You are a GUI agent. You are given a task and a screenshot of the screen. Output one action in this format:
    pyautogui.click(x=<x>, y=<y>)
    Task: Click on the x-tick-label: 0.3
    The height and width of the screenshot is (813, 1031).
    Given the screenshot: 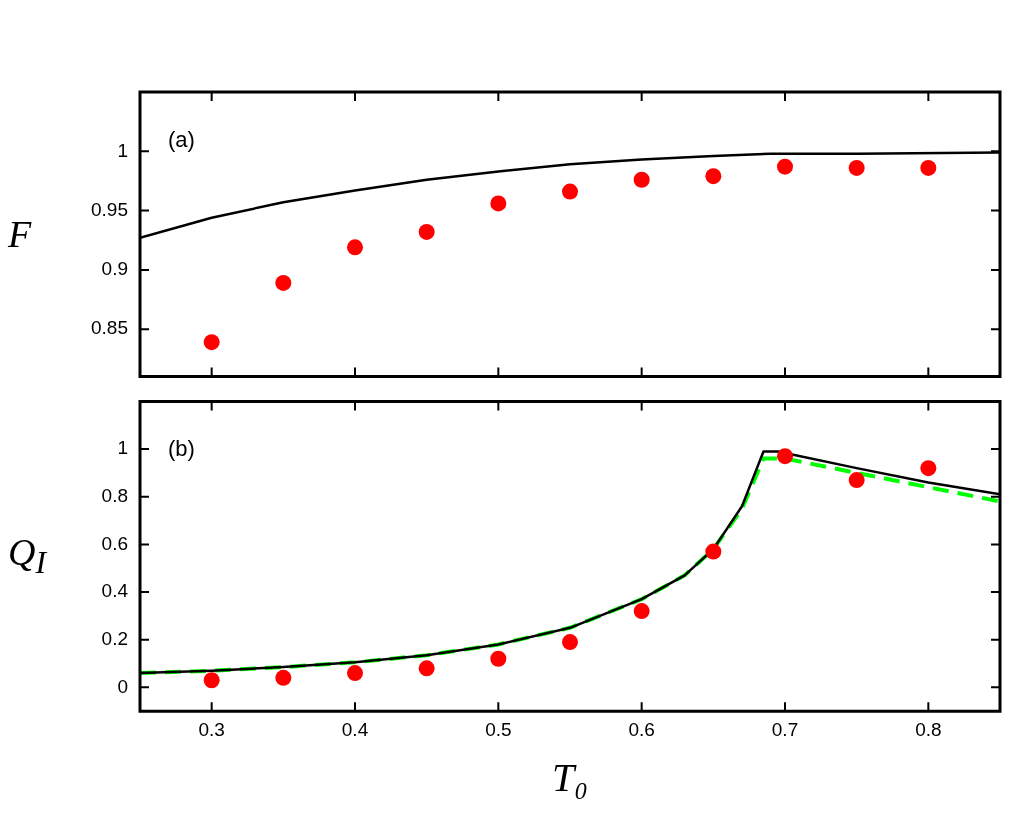 What is the action you would take?
    pyautogui.click(x=211, y=729)
    